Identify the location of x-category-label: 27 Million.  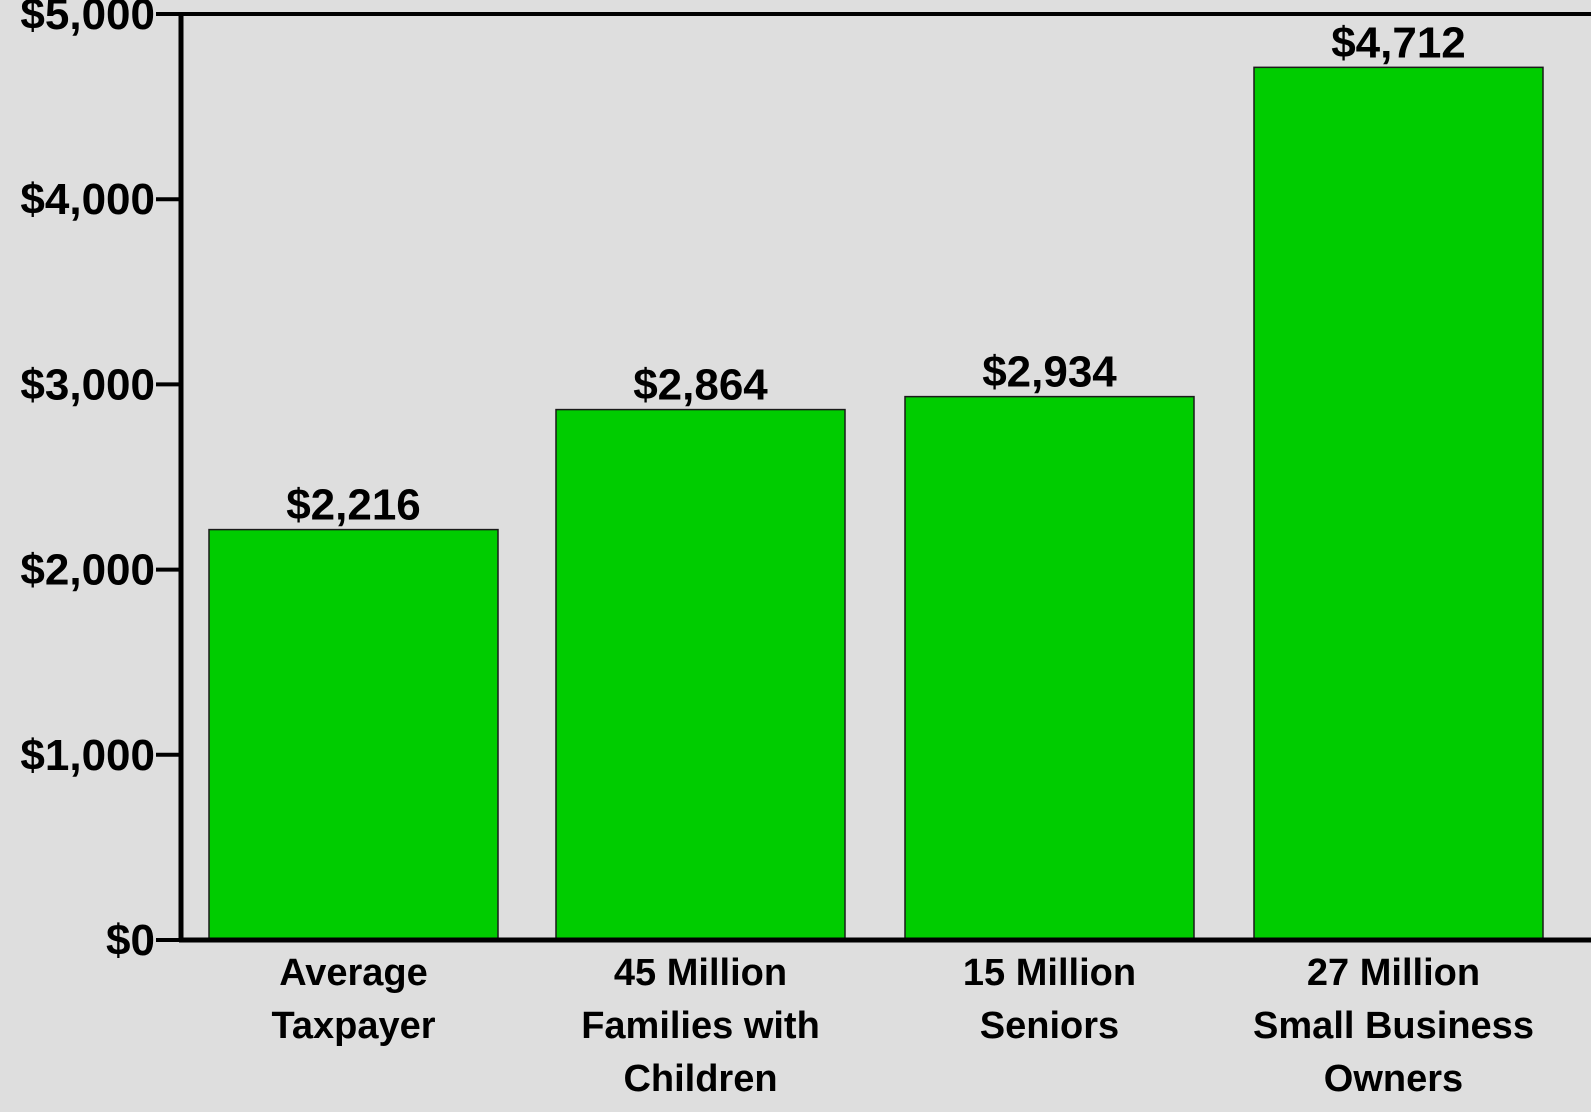
(1393, 973).